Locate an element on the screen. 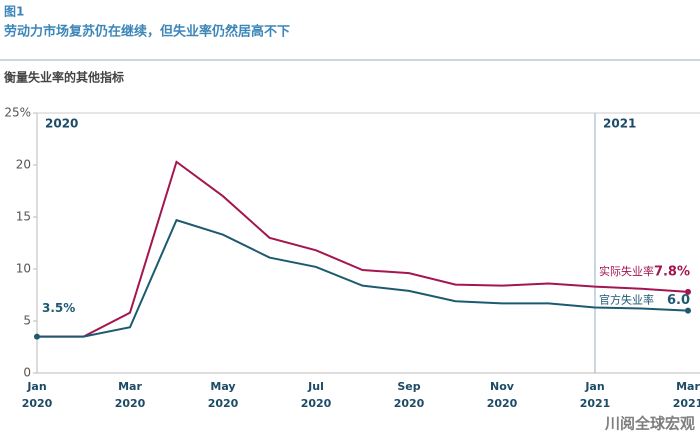  y-tick-label: 15 is located at coordinates (23, 217).